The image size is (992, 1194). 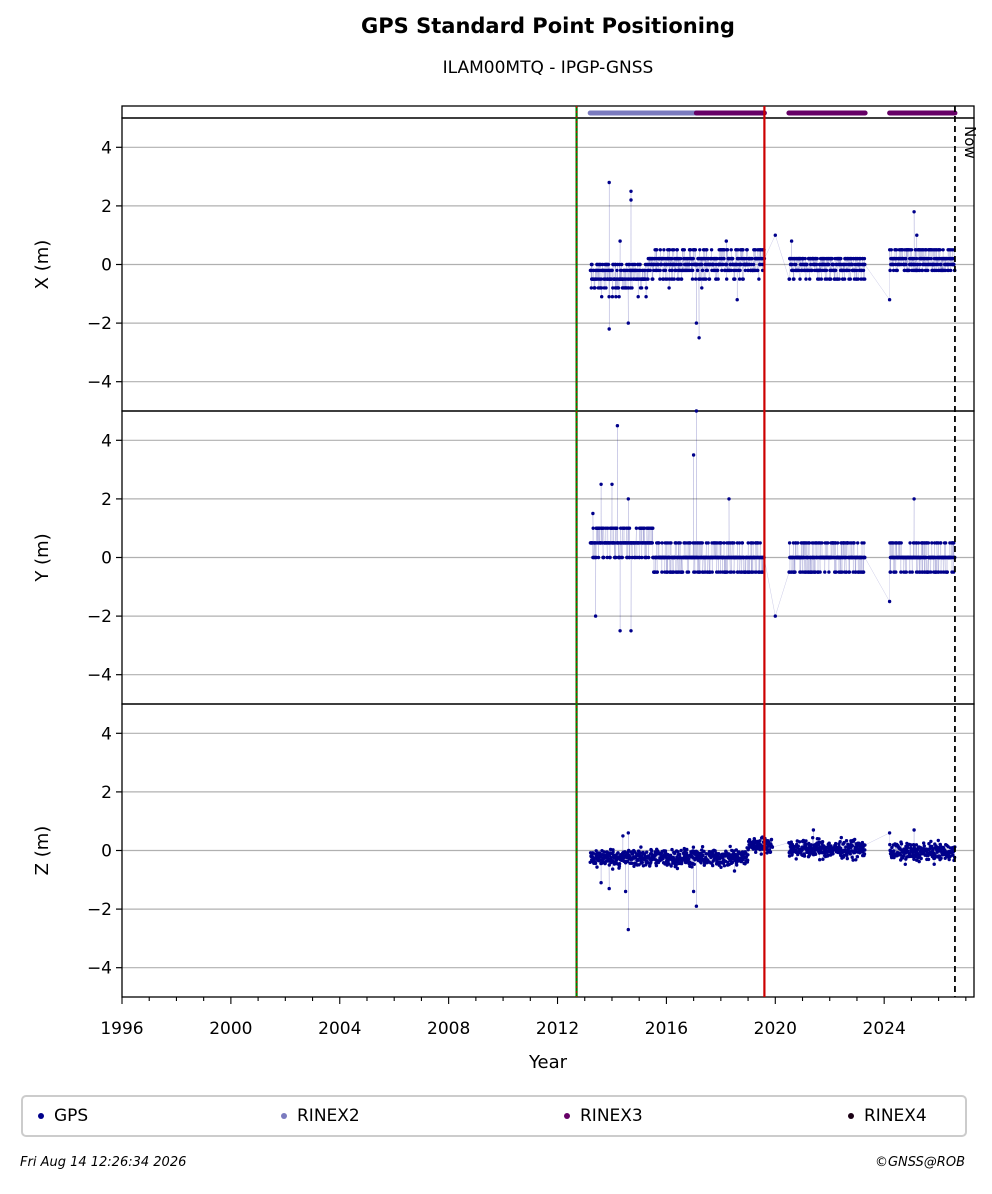 I want to click on y-tick-label: 4, so click(x=106, y=148).